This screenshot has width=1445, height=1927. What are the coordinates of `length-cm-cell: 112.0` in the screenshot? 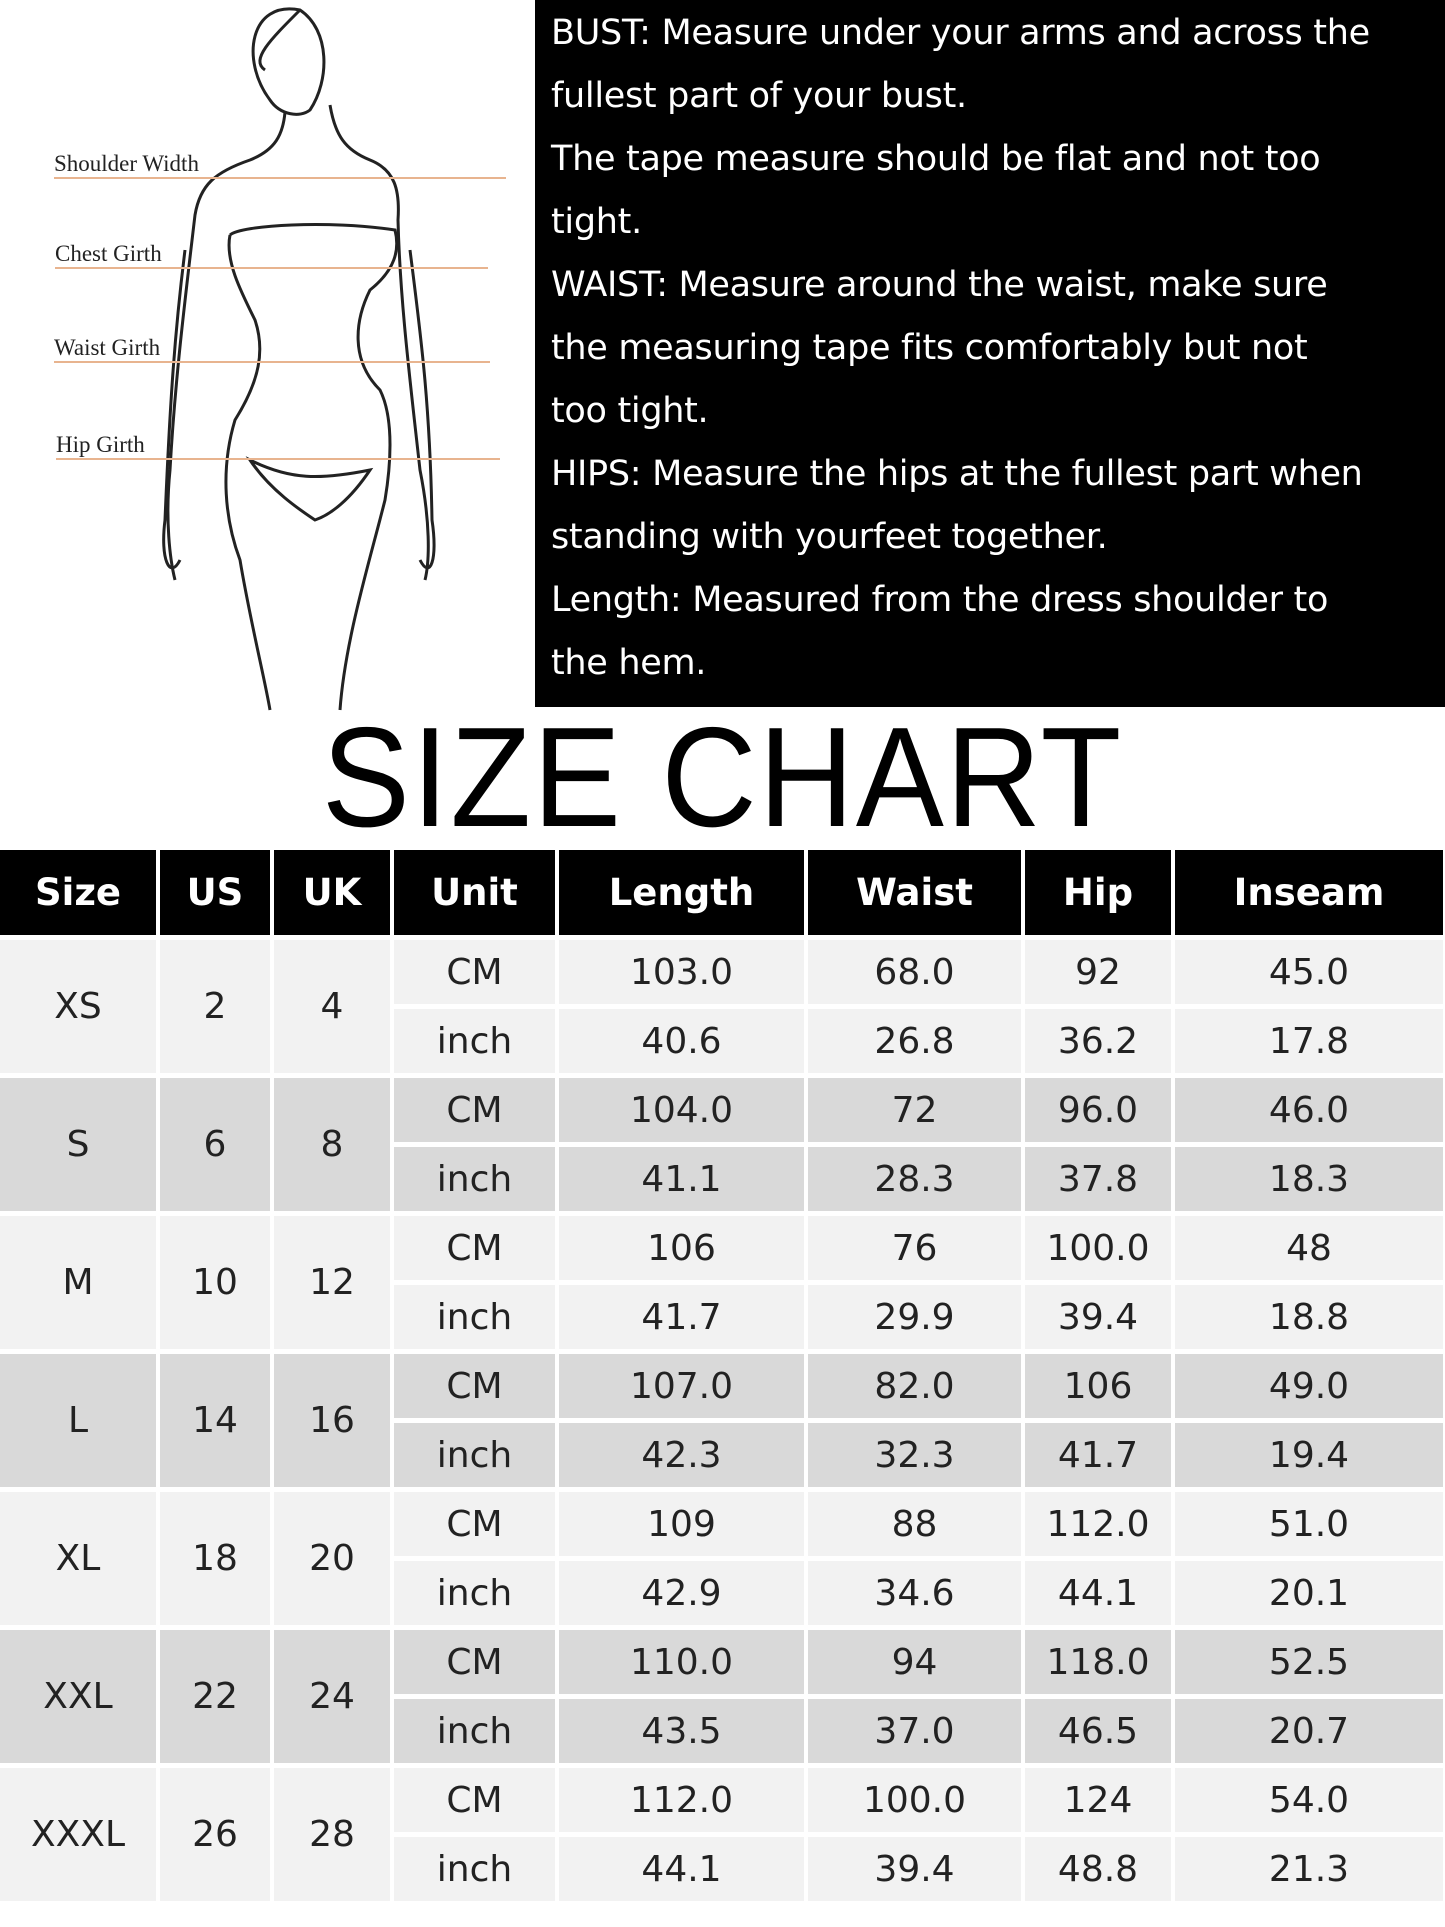 It's located at (681, 1800).